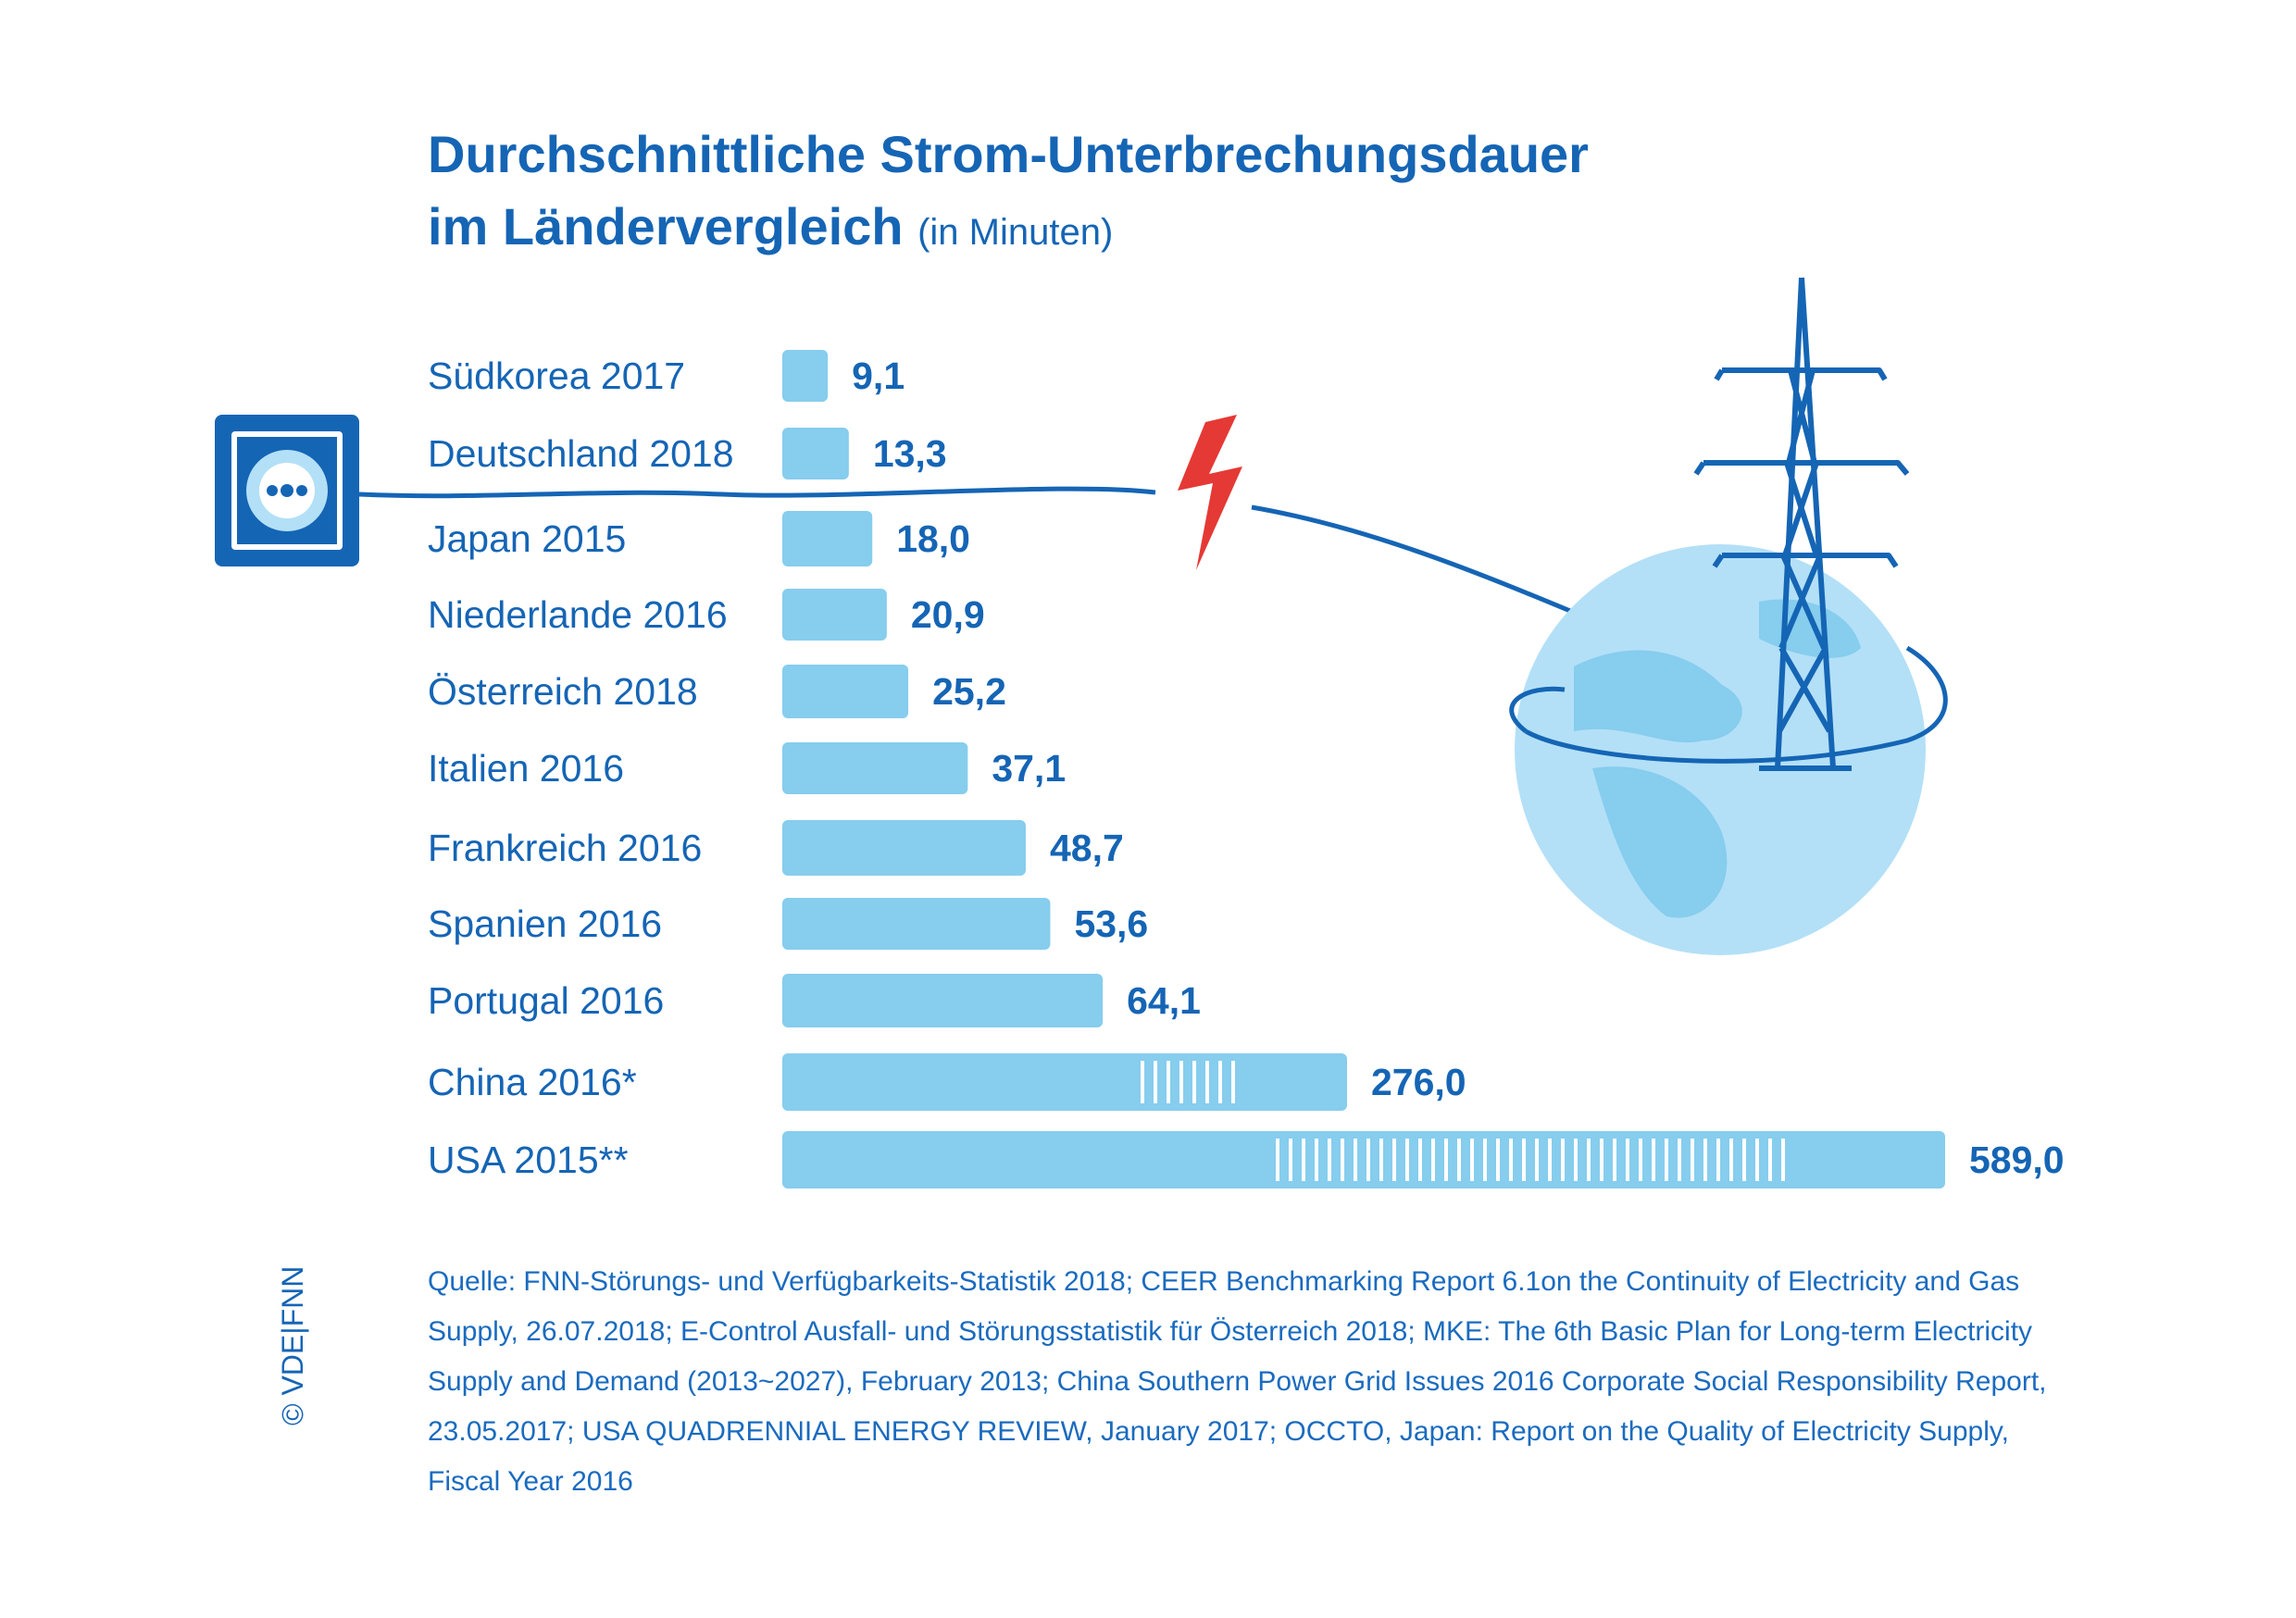  Describe the element at coordinates (1087, 848) in the screenshot. I see `value-label: 48,7` at that location.